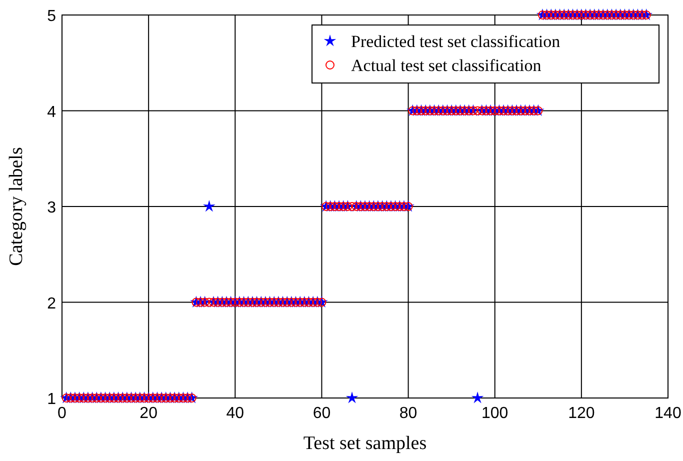 The width and height of the screenshot is (683, 461). Describe the element at coordinates (51, 399) in the screenshot. I see `y-tick-label: 1` at that location.